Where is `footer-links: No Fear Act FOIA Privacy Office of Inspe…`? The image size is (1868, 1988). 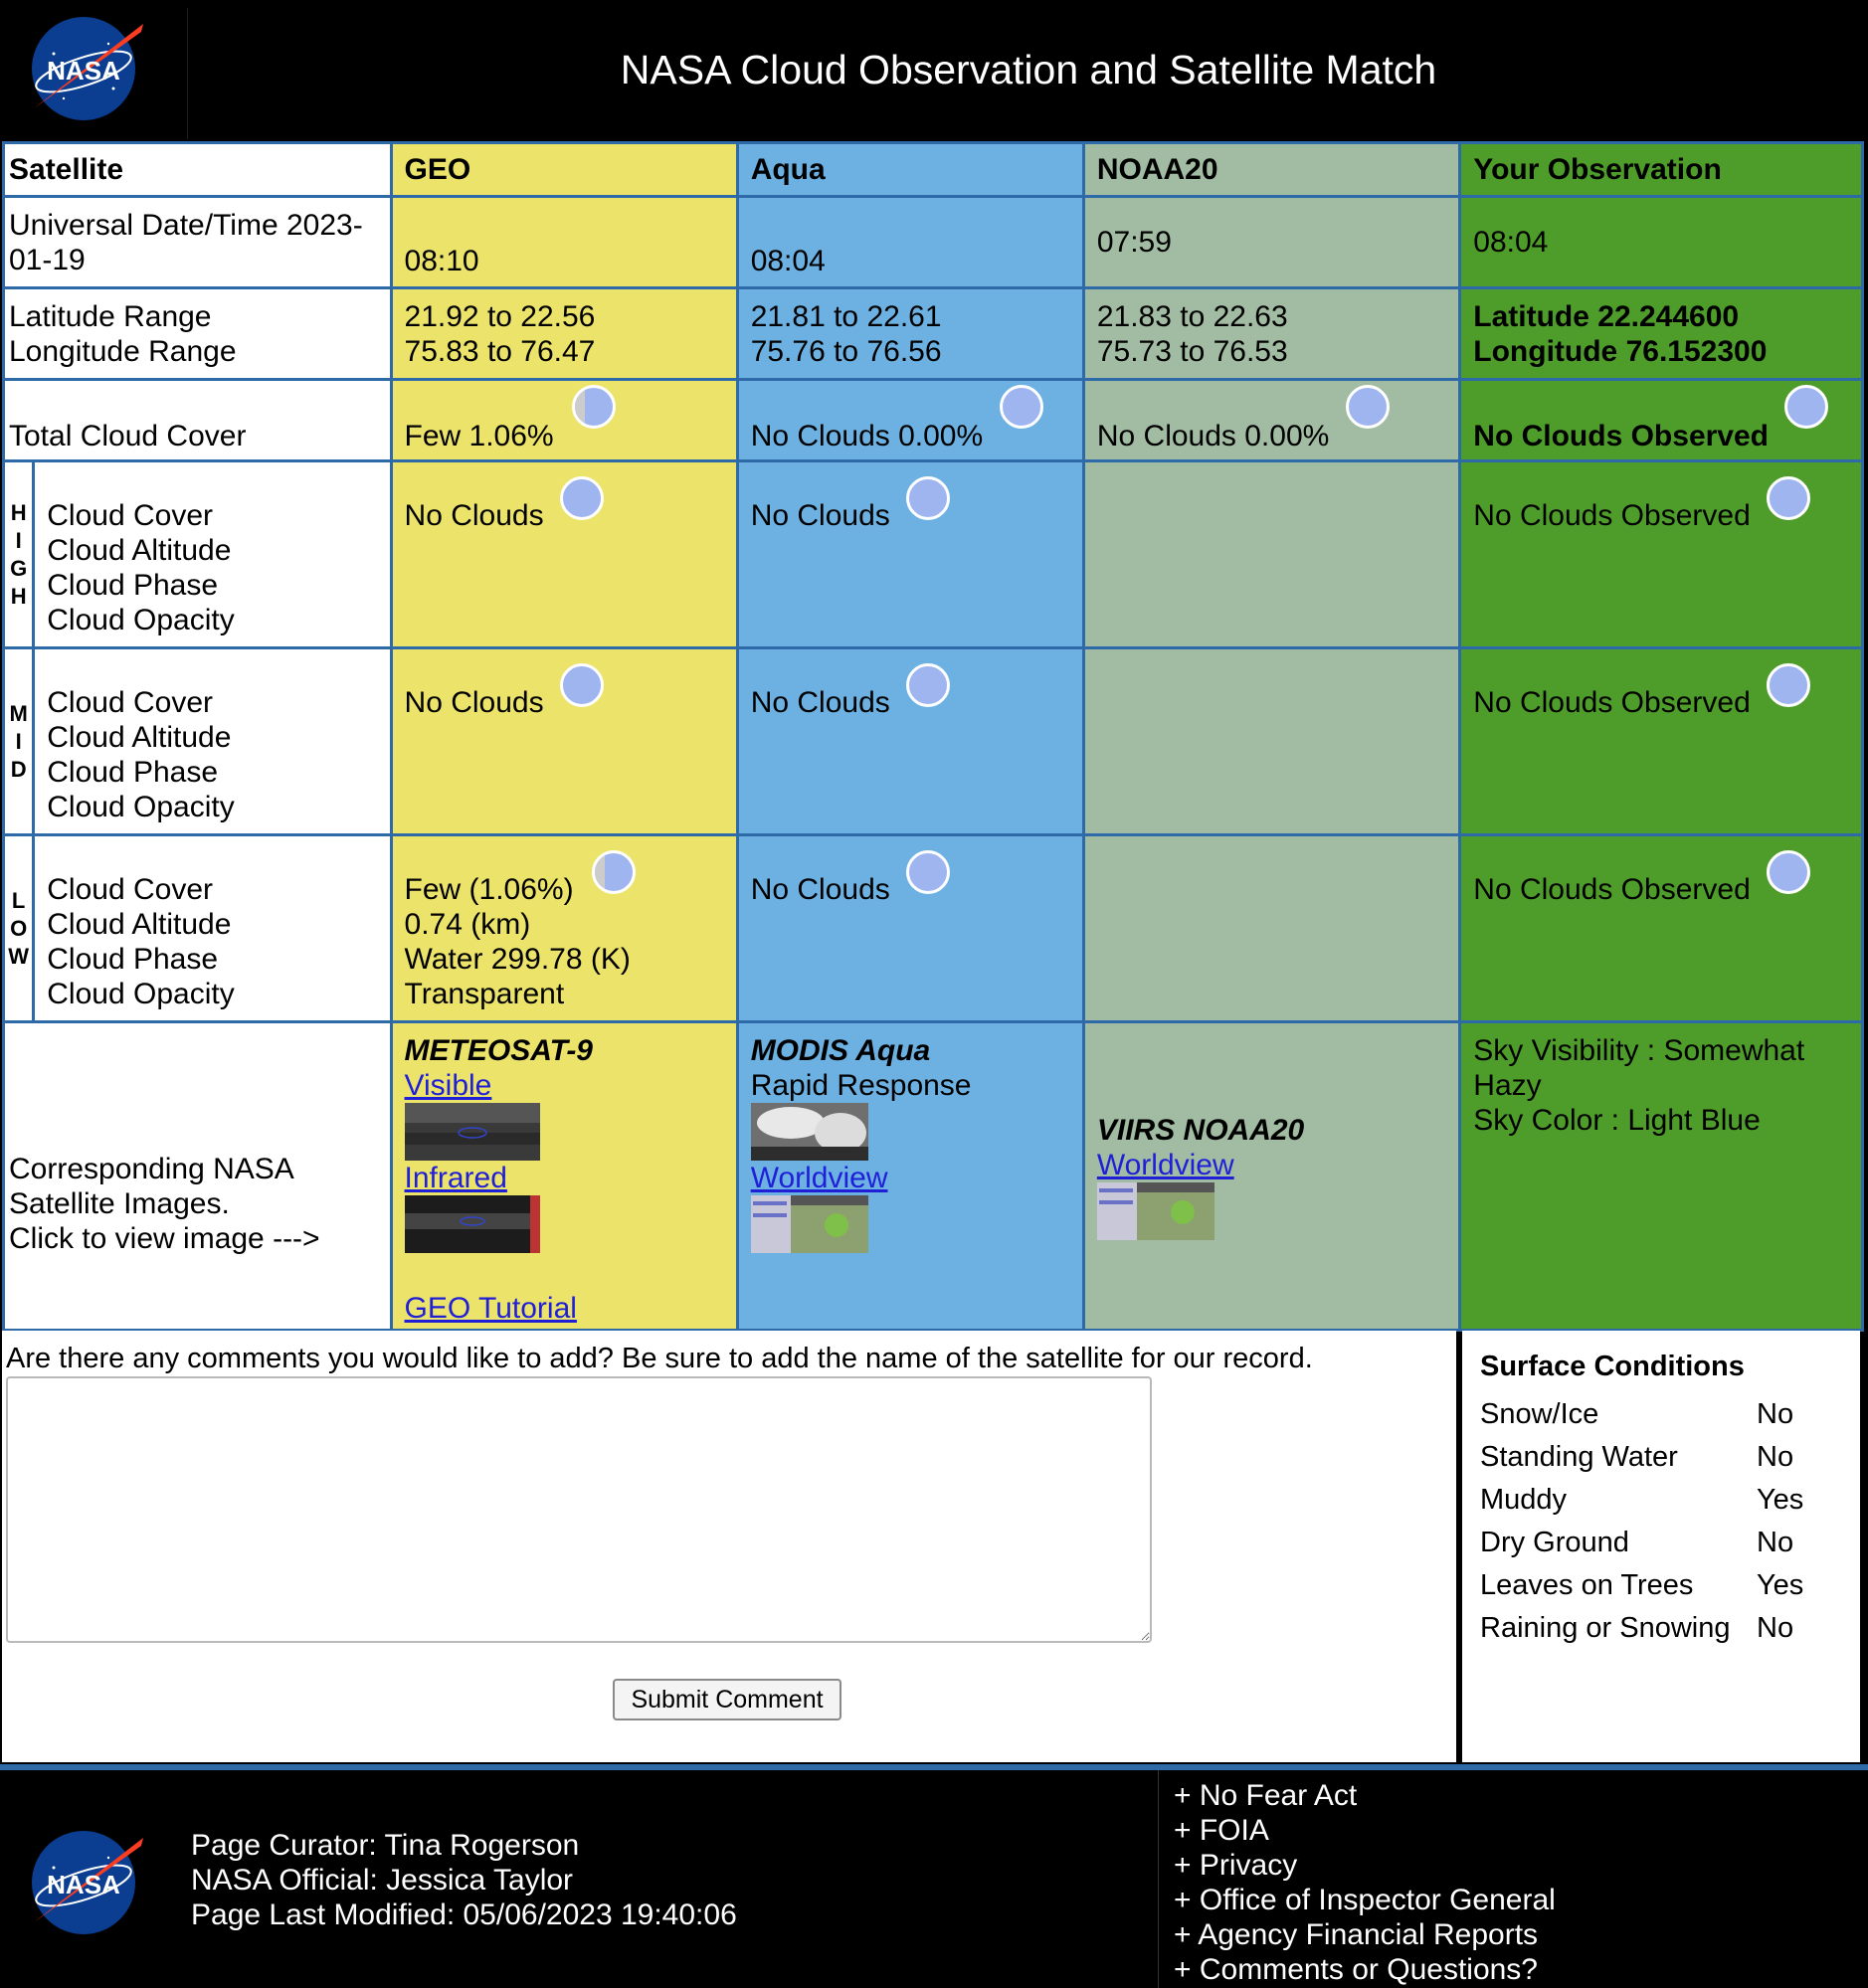 footer-links: No Fear Act FOIA Privacy Office of Inspe… is located at coordinates (1365, 1882).